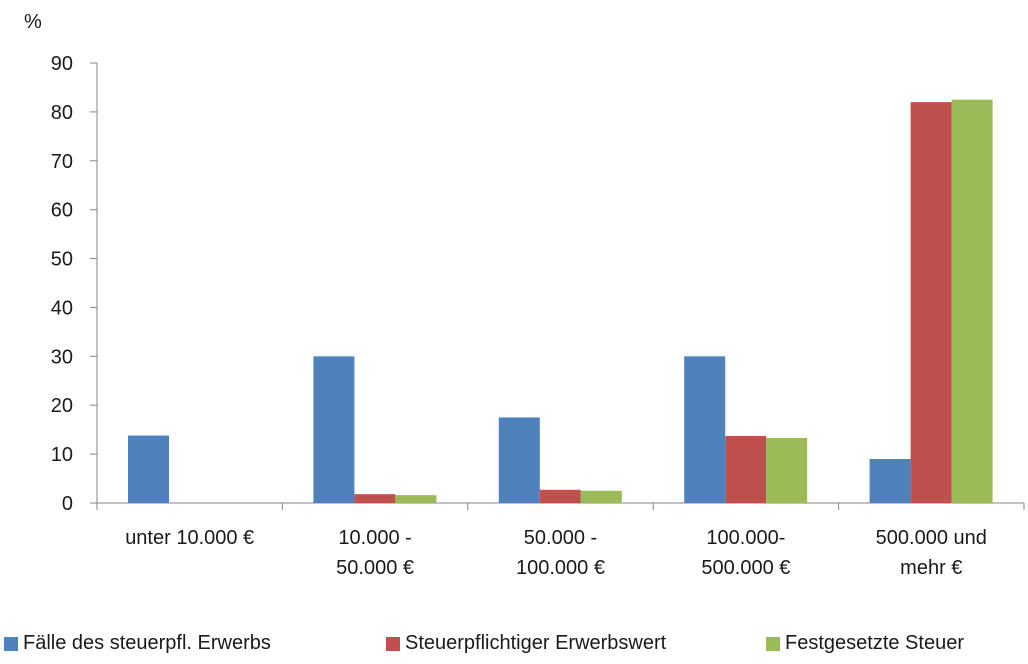  Describe the element at coordinates (62, 308) in the screenshot. I see `y-tick-label: 40` at that location.